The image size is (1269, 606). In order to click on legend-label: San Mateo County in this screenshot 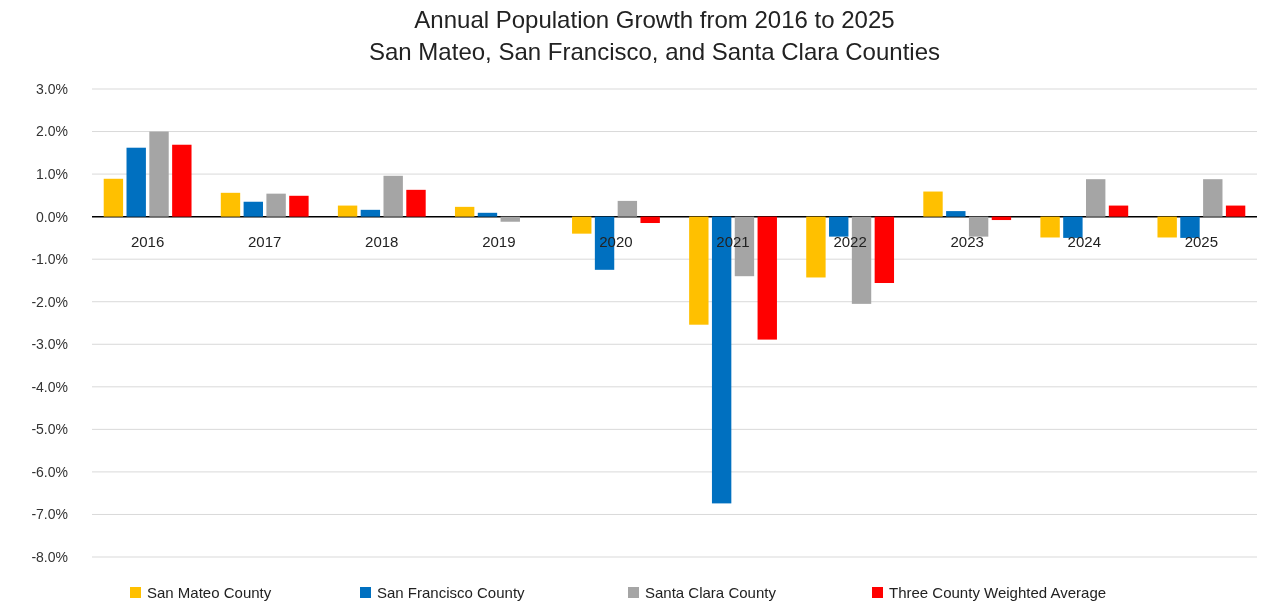, I will do `click(209, 592)`.